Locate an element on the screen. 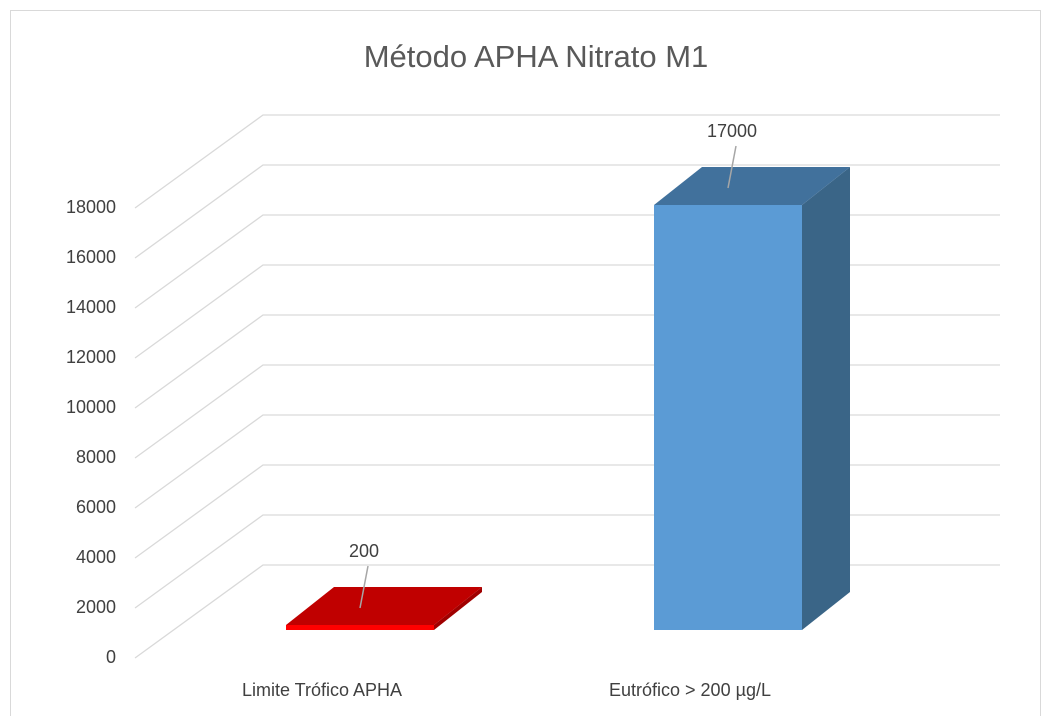 The image size is (1044, 721). data-label: 200 is located at coordinates (364, 551).